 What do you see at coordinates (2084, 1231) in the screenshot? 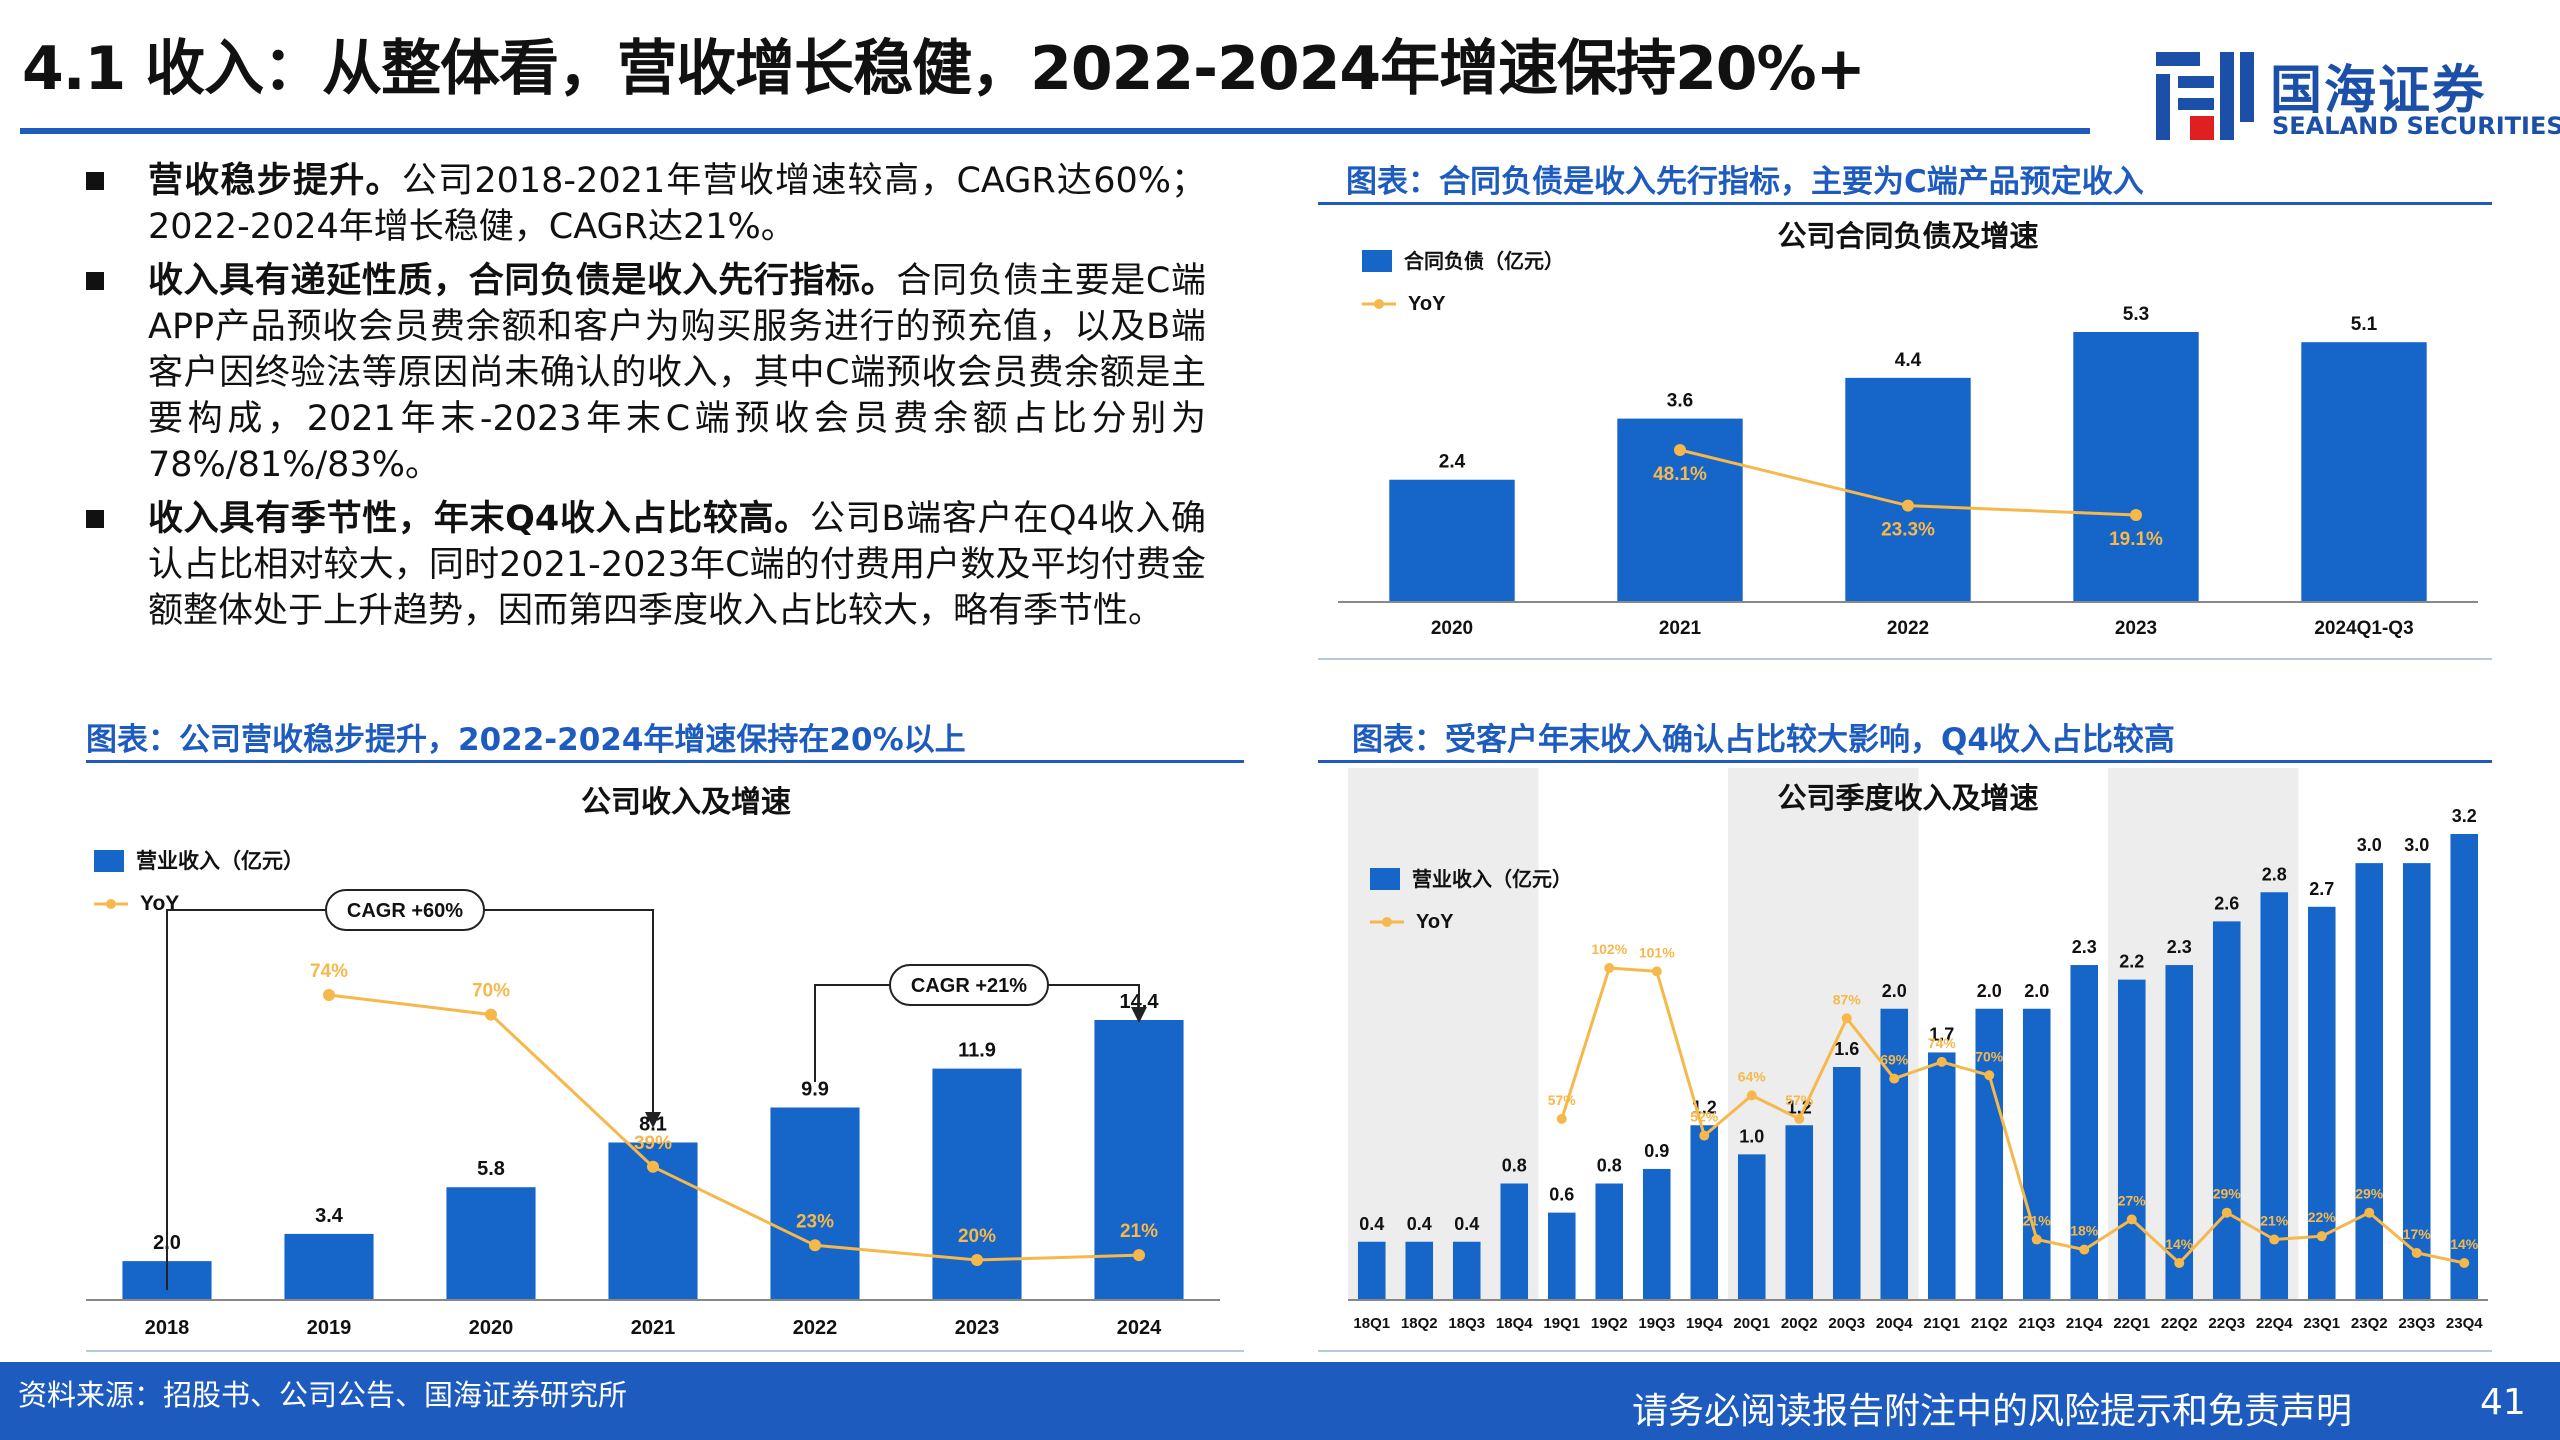
I see `yoy-label: 18%` at bounding box center [2084, 1231].